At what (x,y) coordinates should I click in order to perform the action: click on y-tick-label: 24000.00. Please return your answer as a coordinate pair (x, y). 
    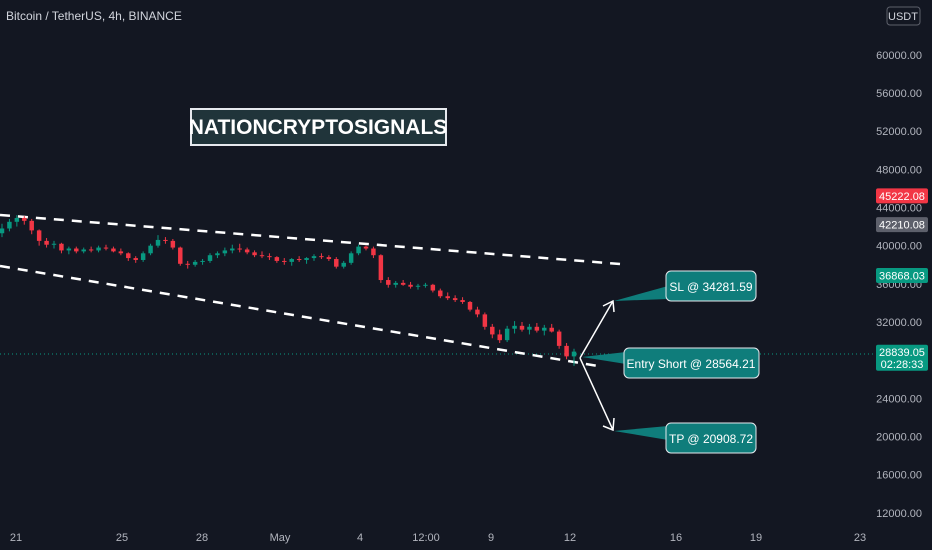
    Looking at the image, I should click on (899, 399).